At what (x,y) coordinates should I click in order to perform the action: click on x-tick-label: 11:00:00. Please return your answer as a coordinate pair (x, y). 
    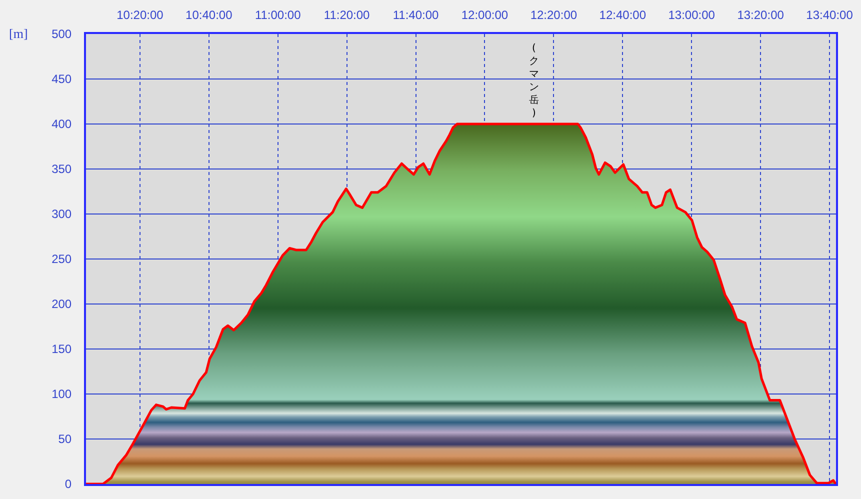
    Looking at the image, I should click on (278, 15).